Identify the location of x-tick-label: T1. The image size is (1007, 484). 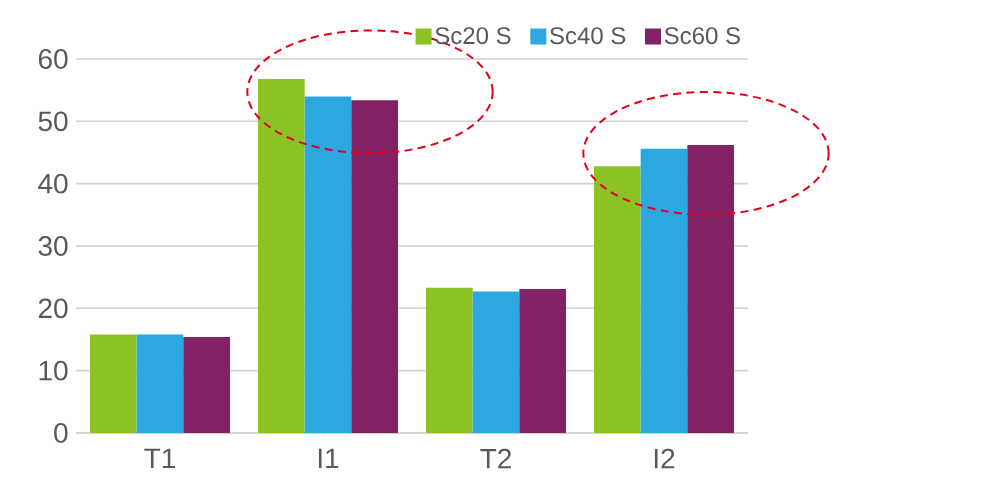
(159, 458).